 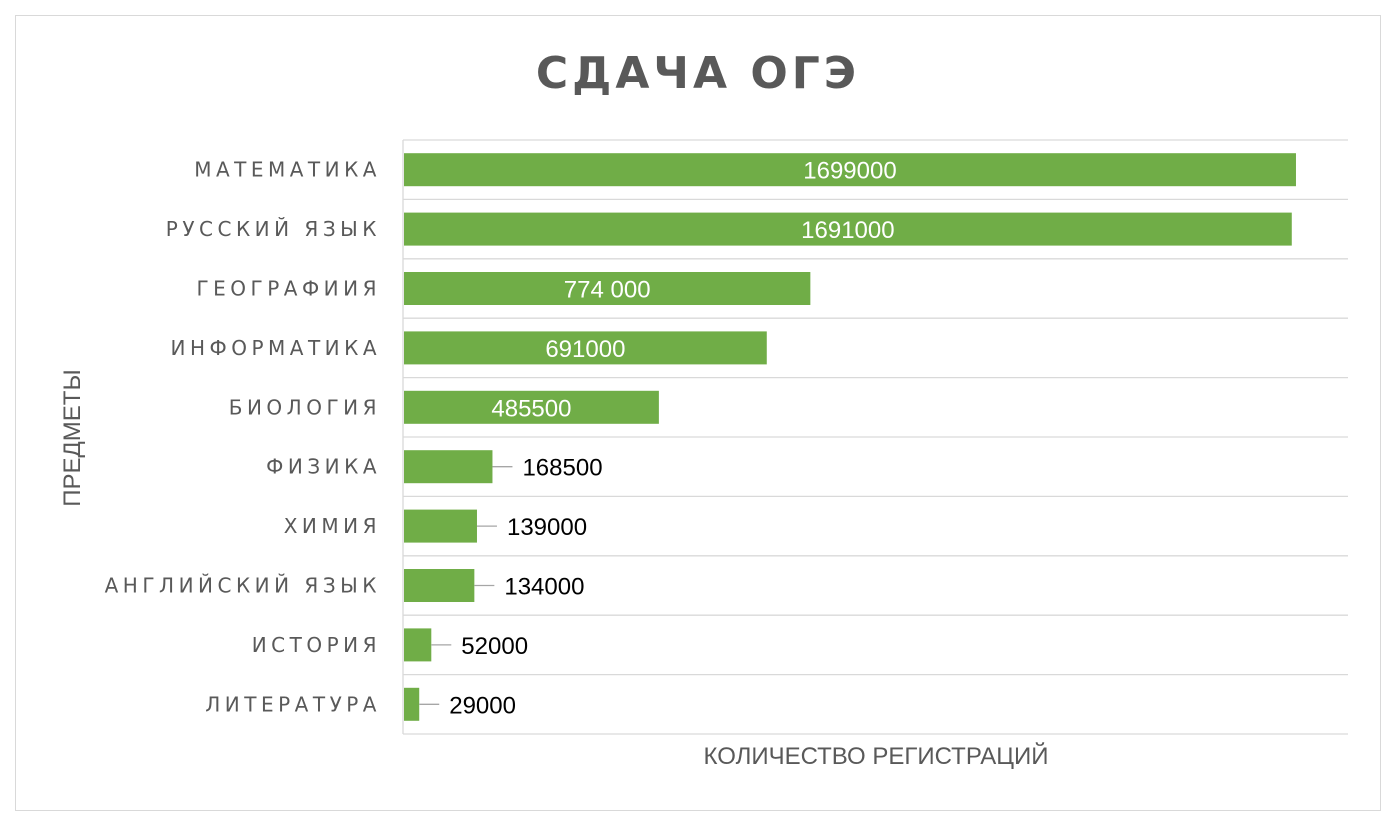 I want to click on data-label: 1691000, so click(x=847, y=230).